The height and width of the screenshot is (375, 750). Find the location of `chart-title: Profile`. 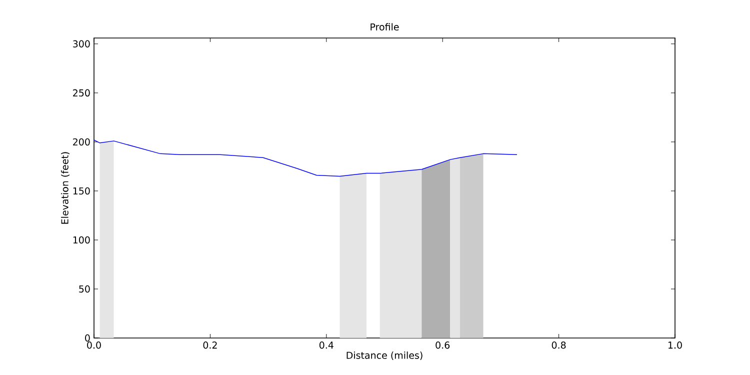

chart-title: Profile is located at coordinates (384, 27).